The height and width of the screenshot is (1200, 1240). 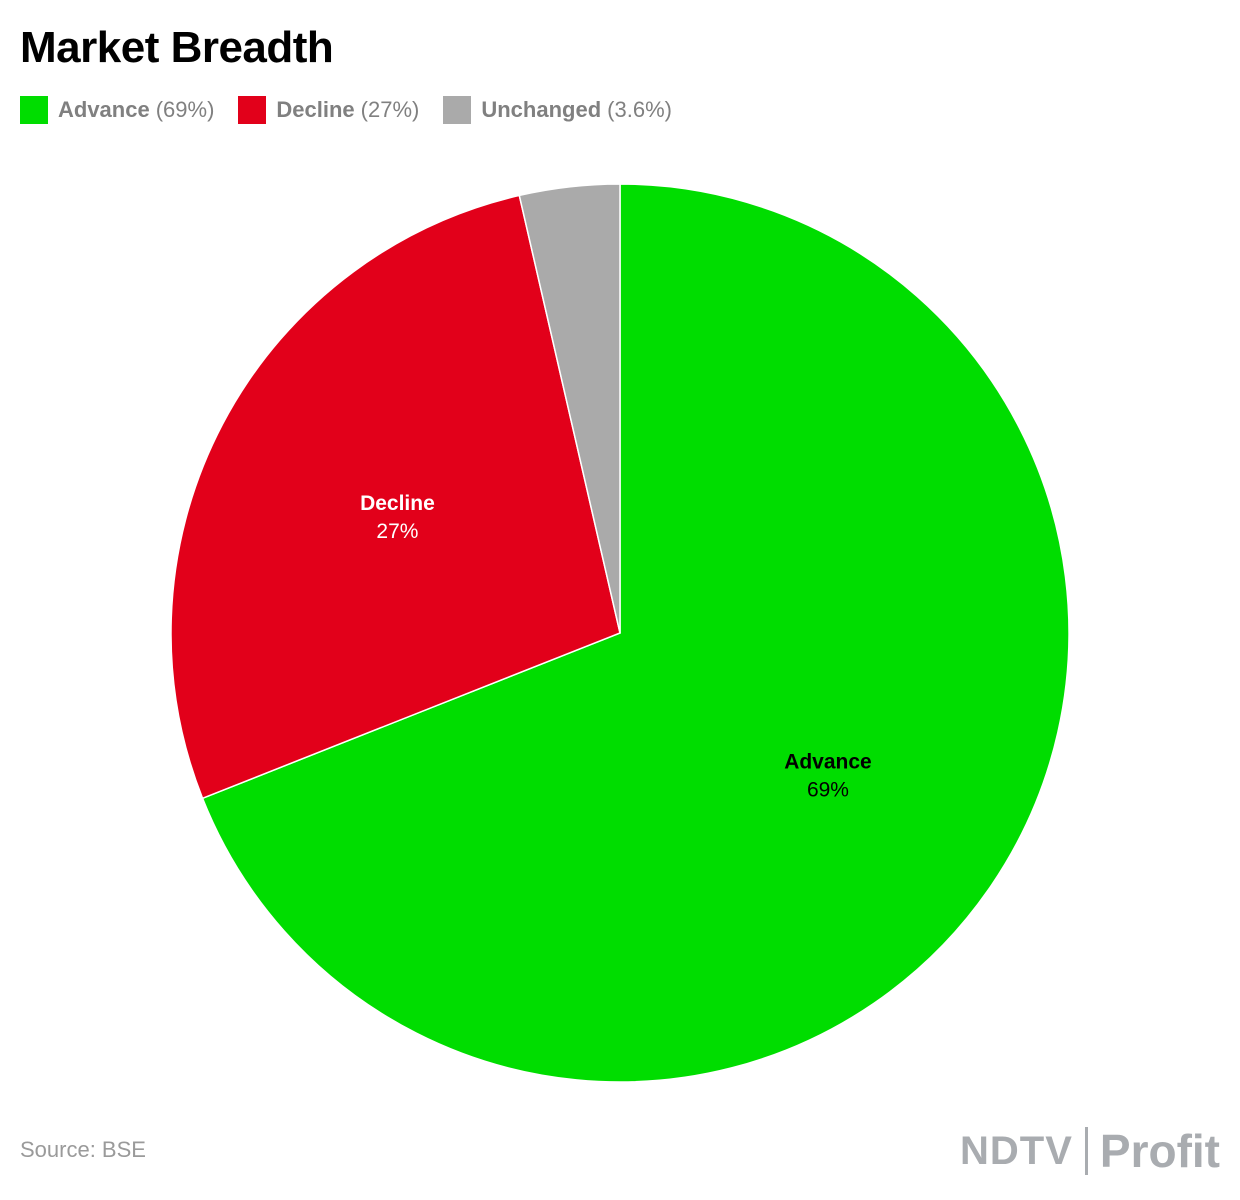 What do you see at coordinates (1016, 1150) in the screenshot?
I see `logo-ndtv-text: NDTV` at bounding box center [1016, 1150].